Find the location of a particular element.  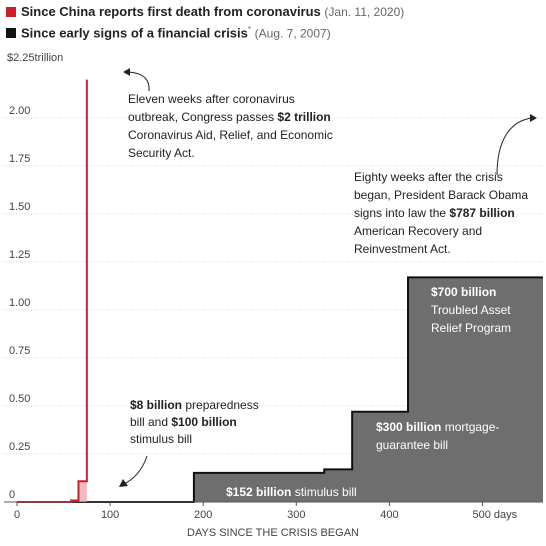

annotation-segment: $152 billion is located at coordinates (258, 492).